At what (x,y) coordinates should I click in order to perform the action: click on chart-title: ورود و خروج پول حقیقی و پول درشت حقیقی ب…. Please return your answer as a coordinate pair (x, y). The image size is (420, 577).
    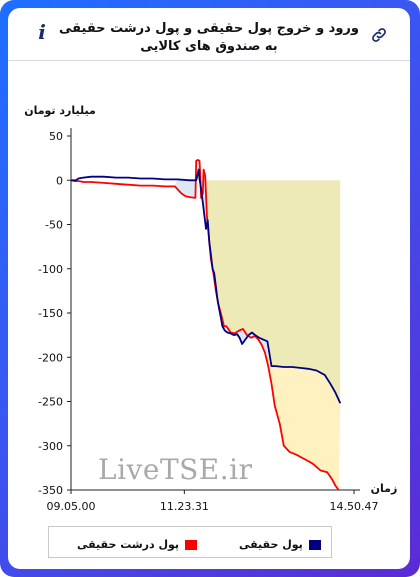
    Looking at the image, I should click on (209, 37).